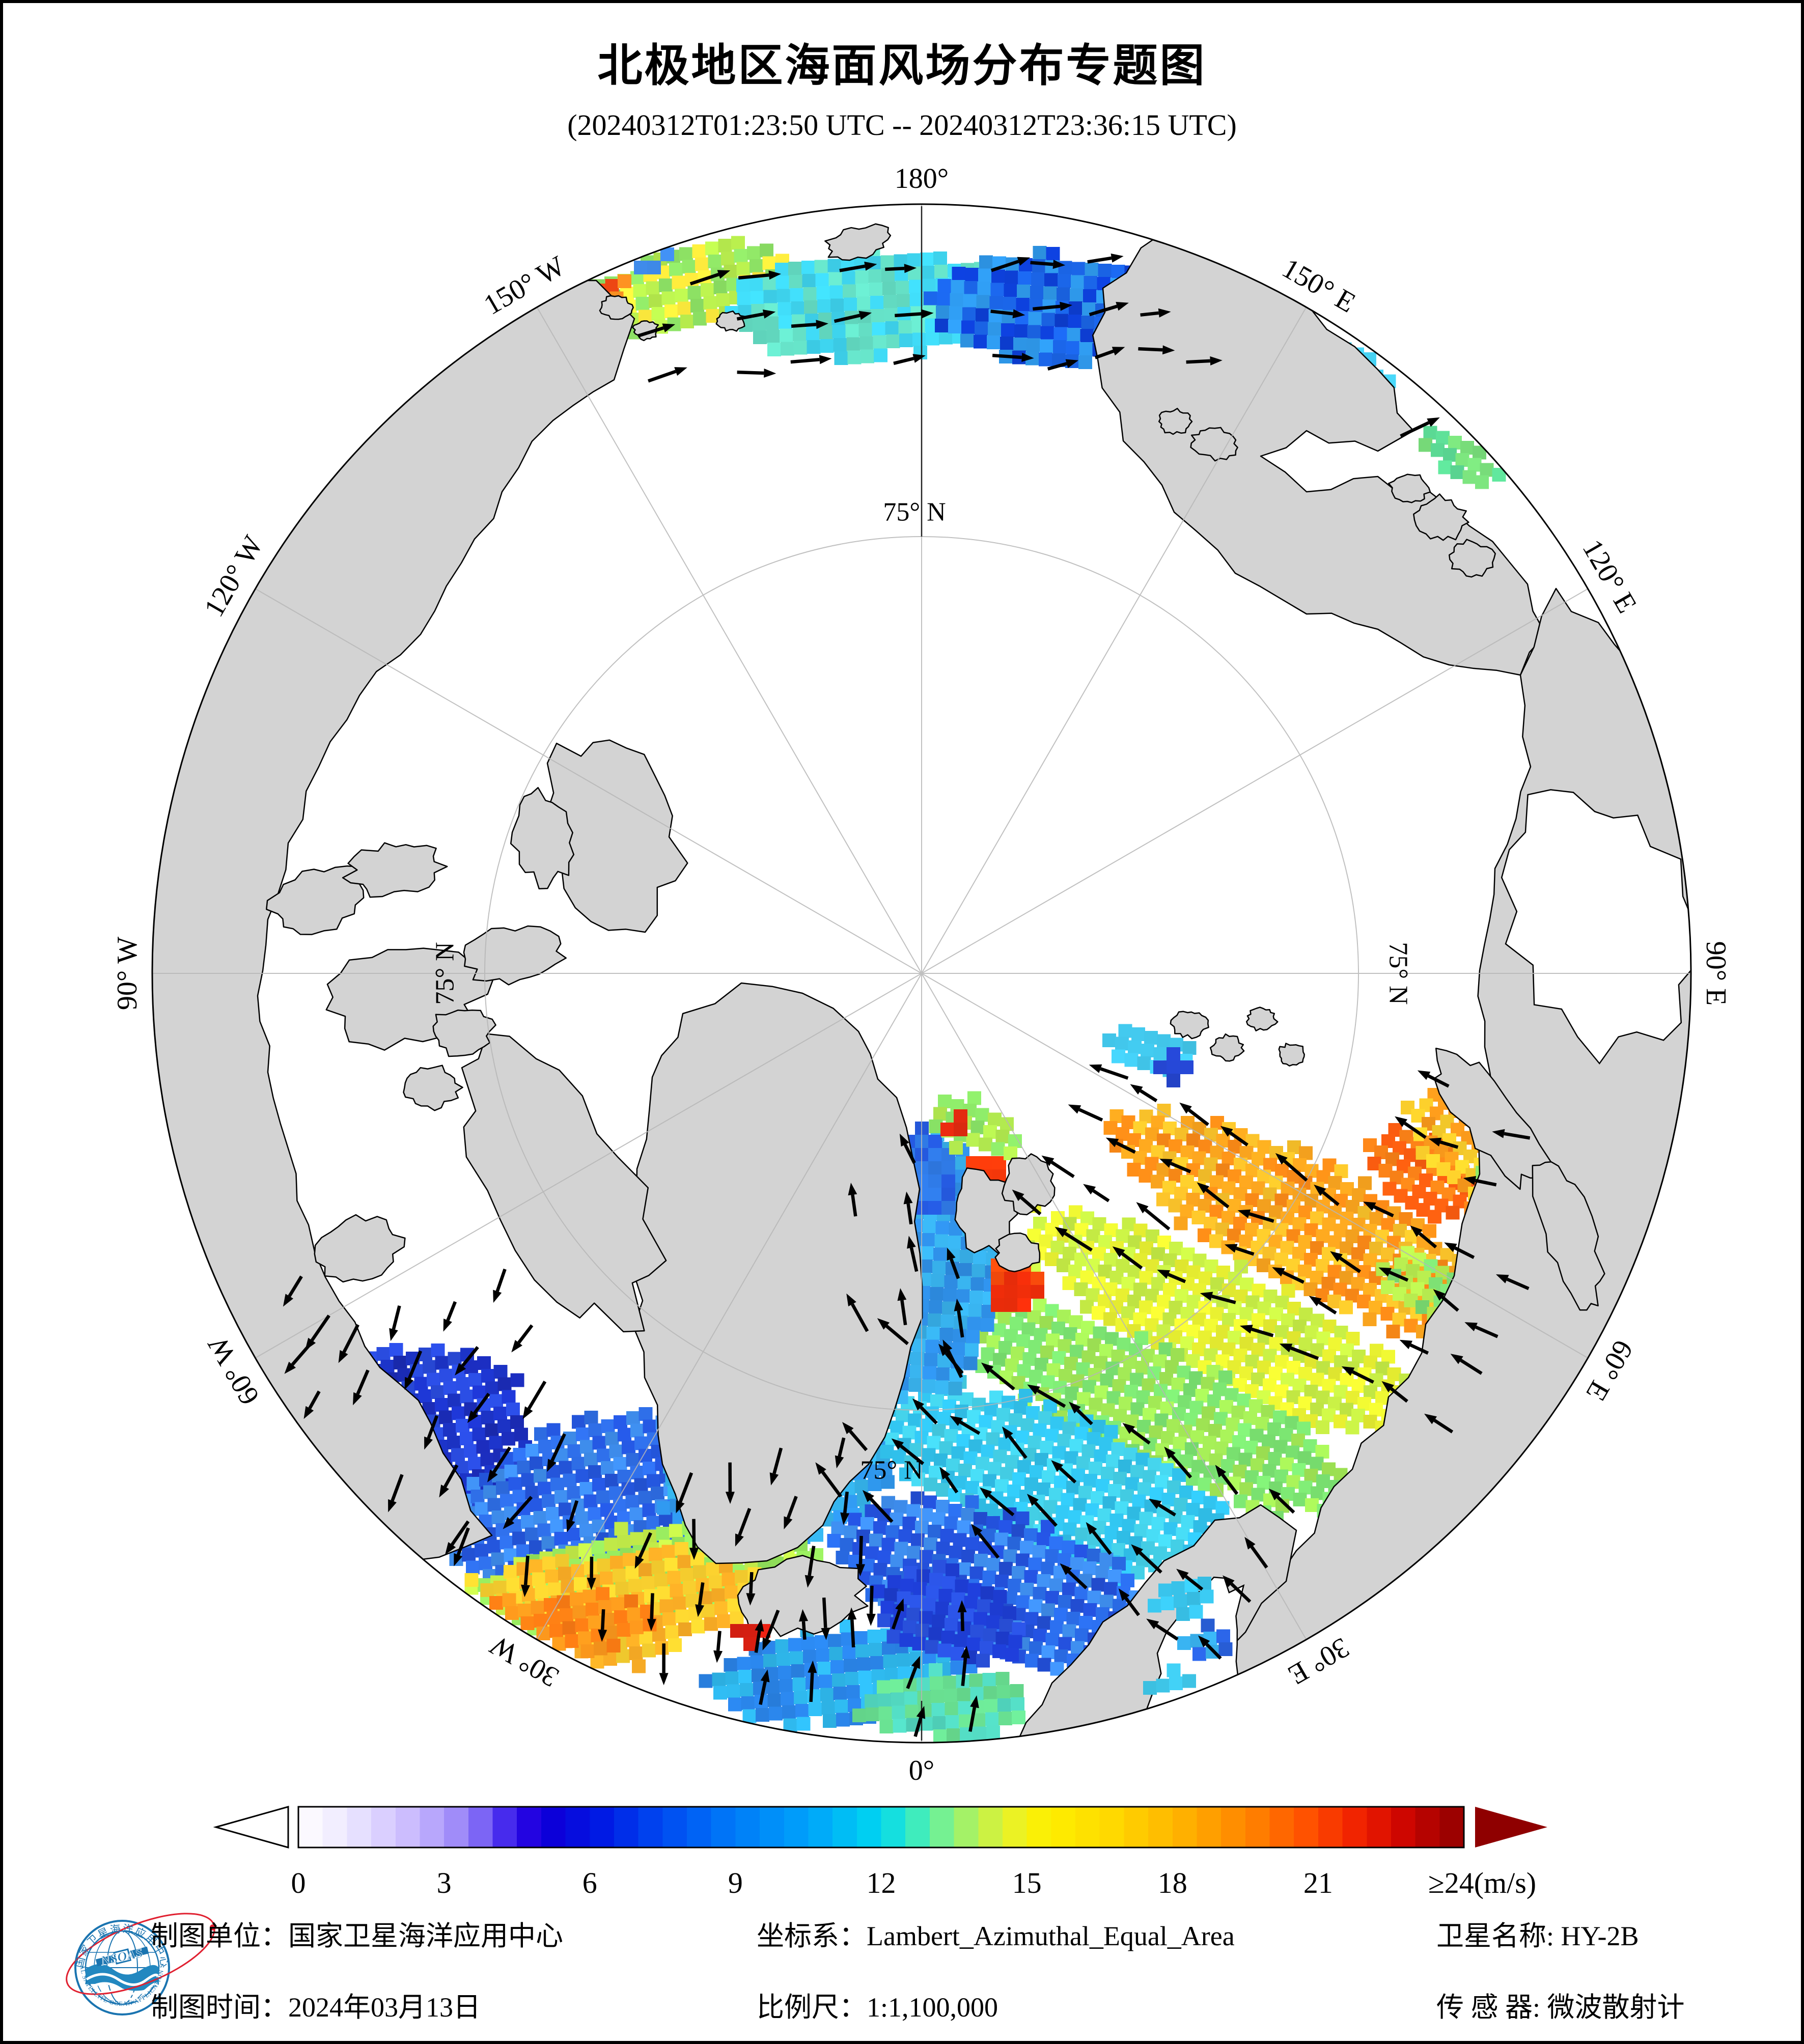  I want to click on colorbar-tick: 9, so click(735, 1882).